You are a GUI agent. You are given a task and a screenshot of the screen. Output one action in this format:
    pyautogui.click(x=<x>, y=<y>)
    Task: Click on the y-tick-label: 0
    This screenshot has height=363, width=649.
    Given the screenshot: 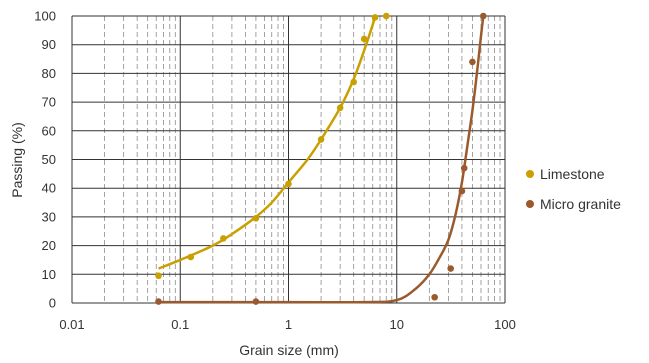 What is the action you would take?
    pyautogui.click(x=52, y=303)
    